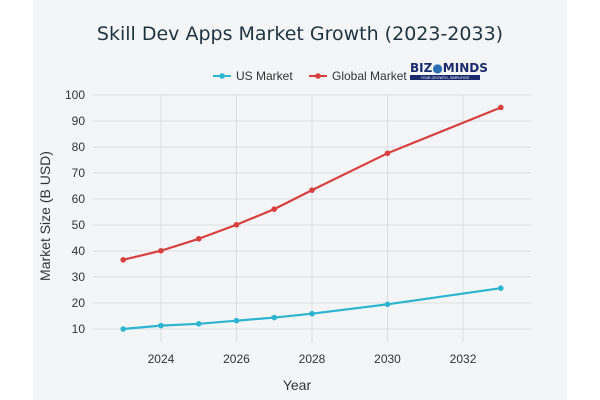 This screenshot has width=600, height=400. Describe the element at coordinates (79, 173) in the screenshot. I see `y-tick-label: 70` at that location.